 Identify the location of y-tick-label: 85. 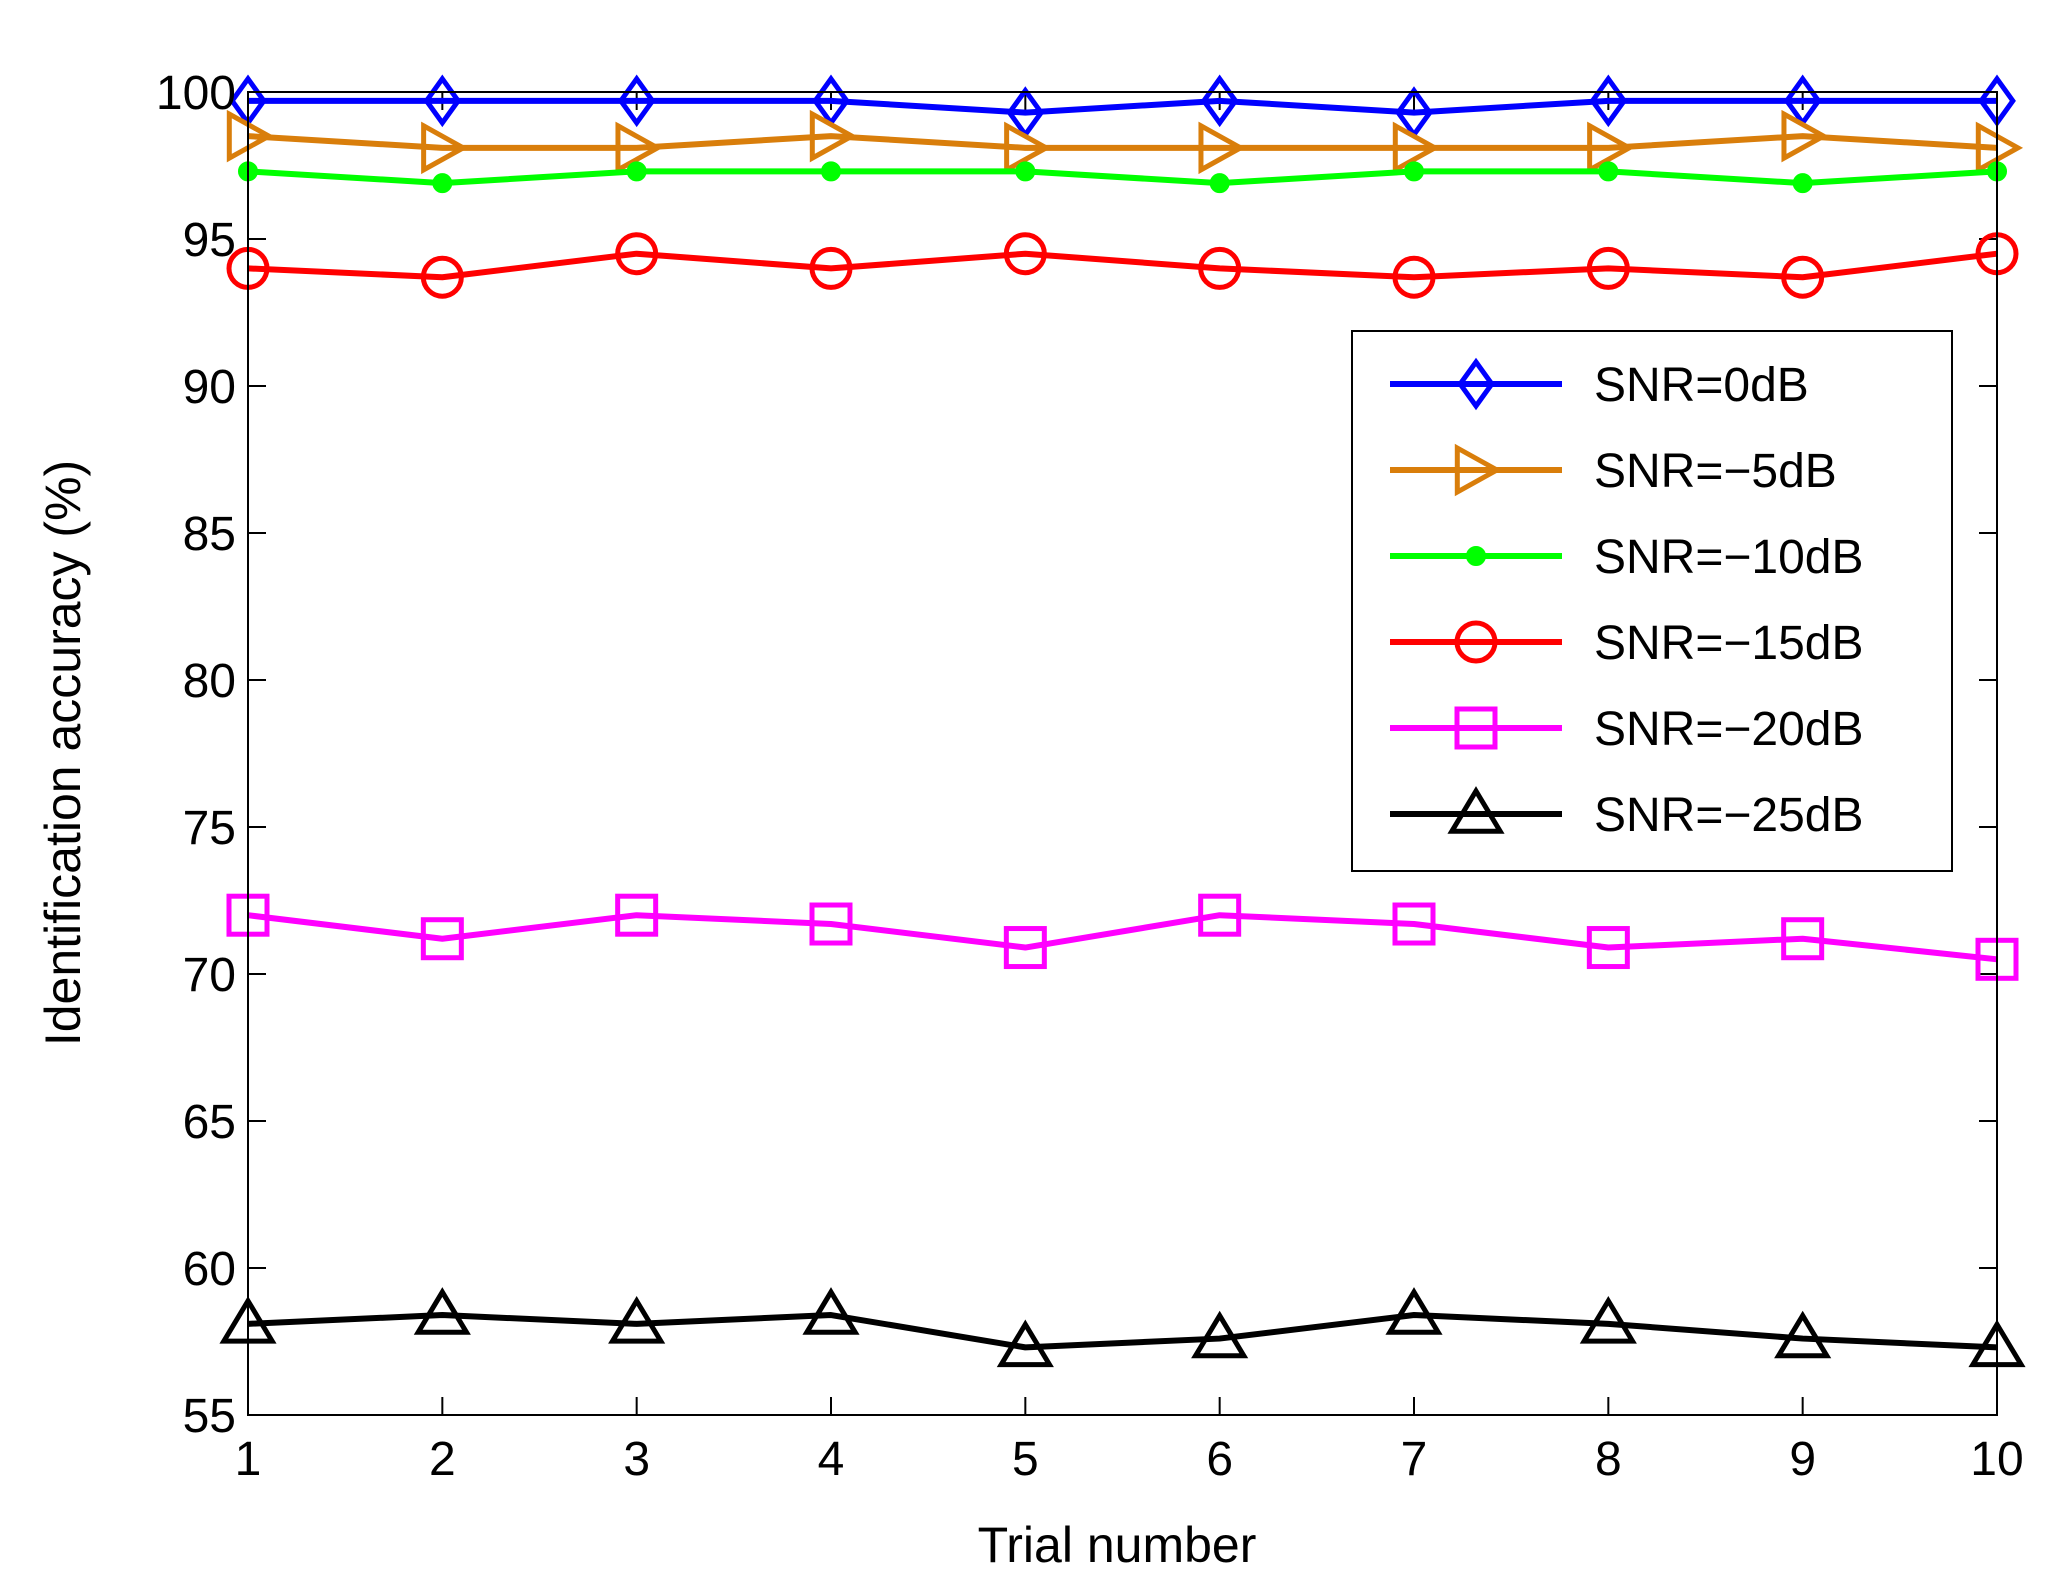
(209, 534).